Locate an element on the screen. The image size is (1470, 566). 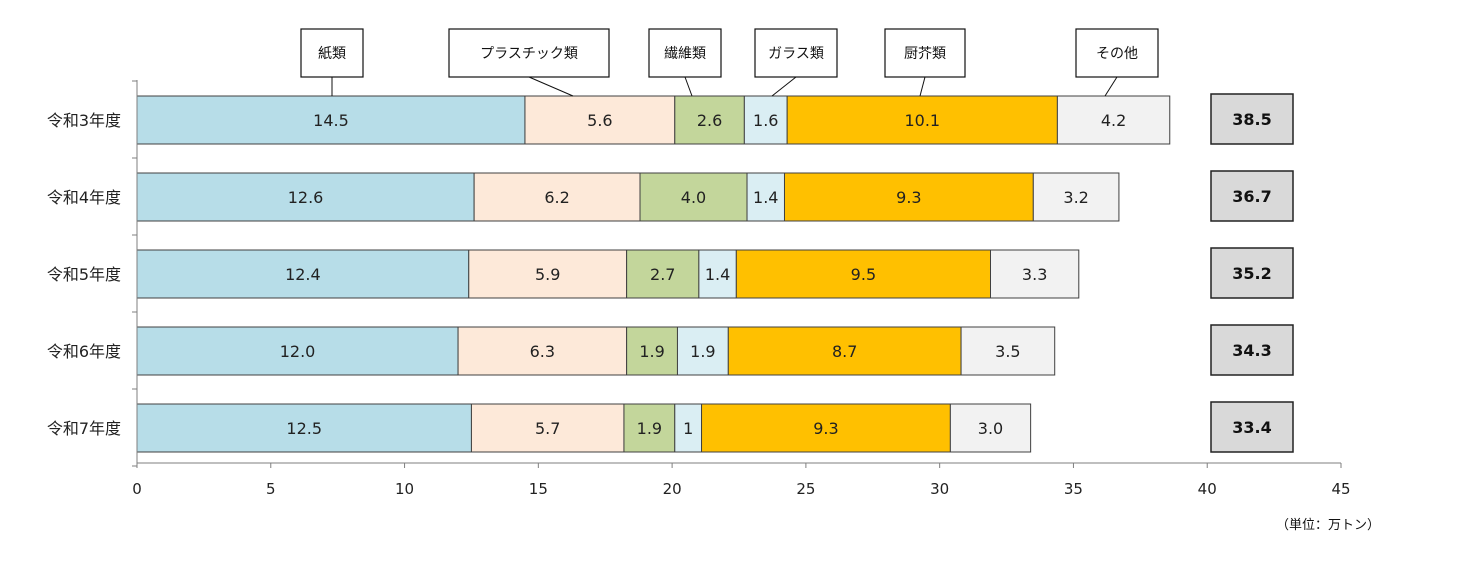
total-value: 35.2 is located at coordinates (1251, 273).